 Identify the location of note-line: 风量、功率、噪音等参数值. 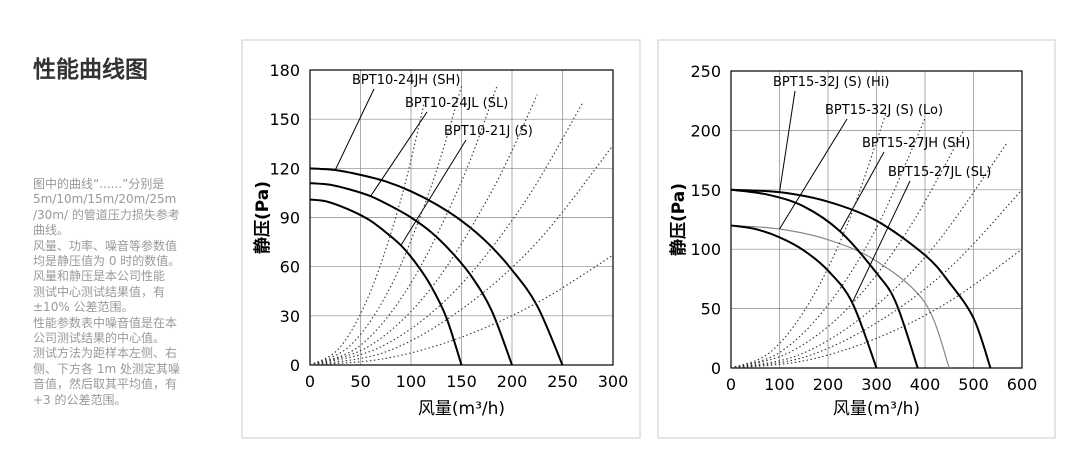
(105, 245).